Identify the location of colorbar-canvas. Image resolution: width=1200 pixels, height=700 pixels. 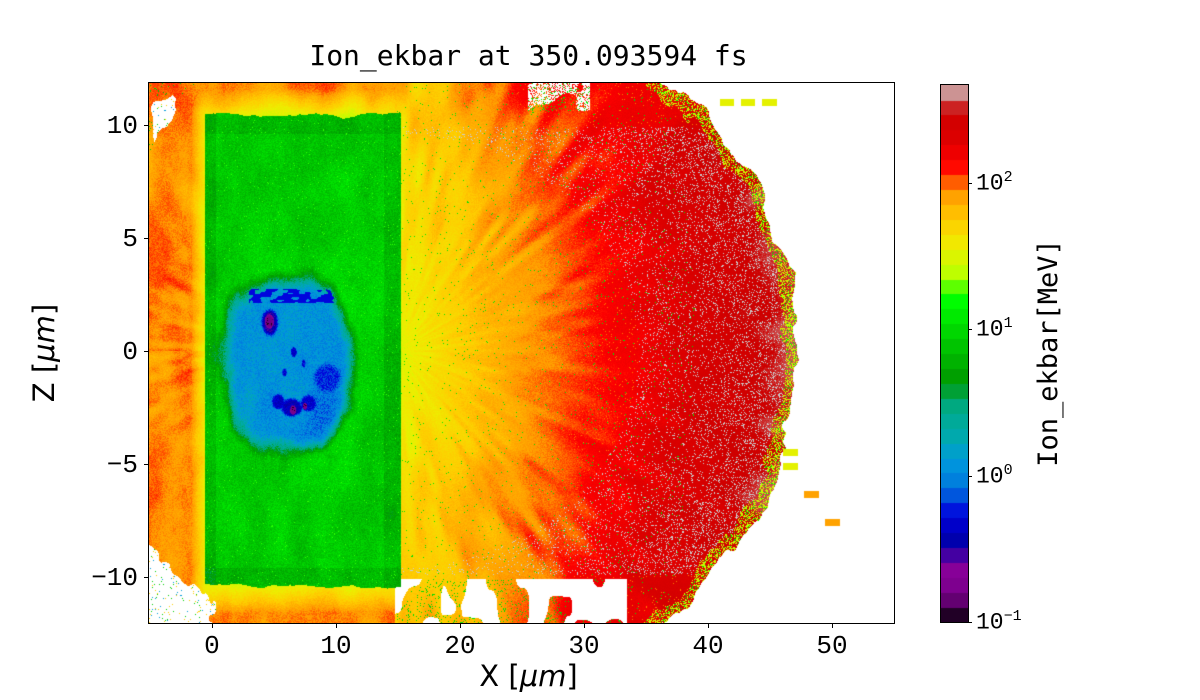
(954, 353).